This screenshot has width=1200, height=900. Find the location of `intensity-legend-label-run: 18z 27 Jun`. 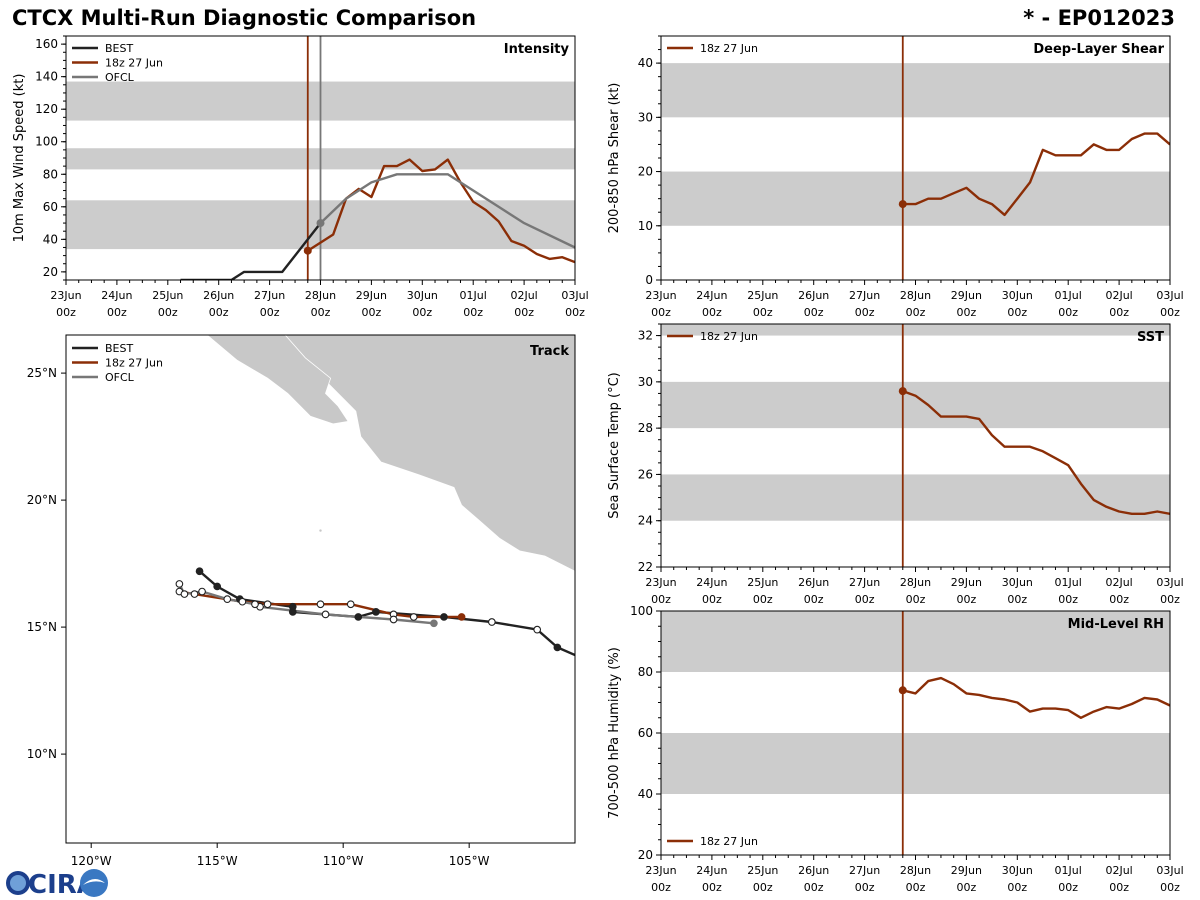

intensity-legend-label-run: 18z 27 Jun is located at coordinates (134, 63).